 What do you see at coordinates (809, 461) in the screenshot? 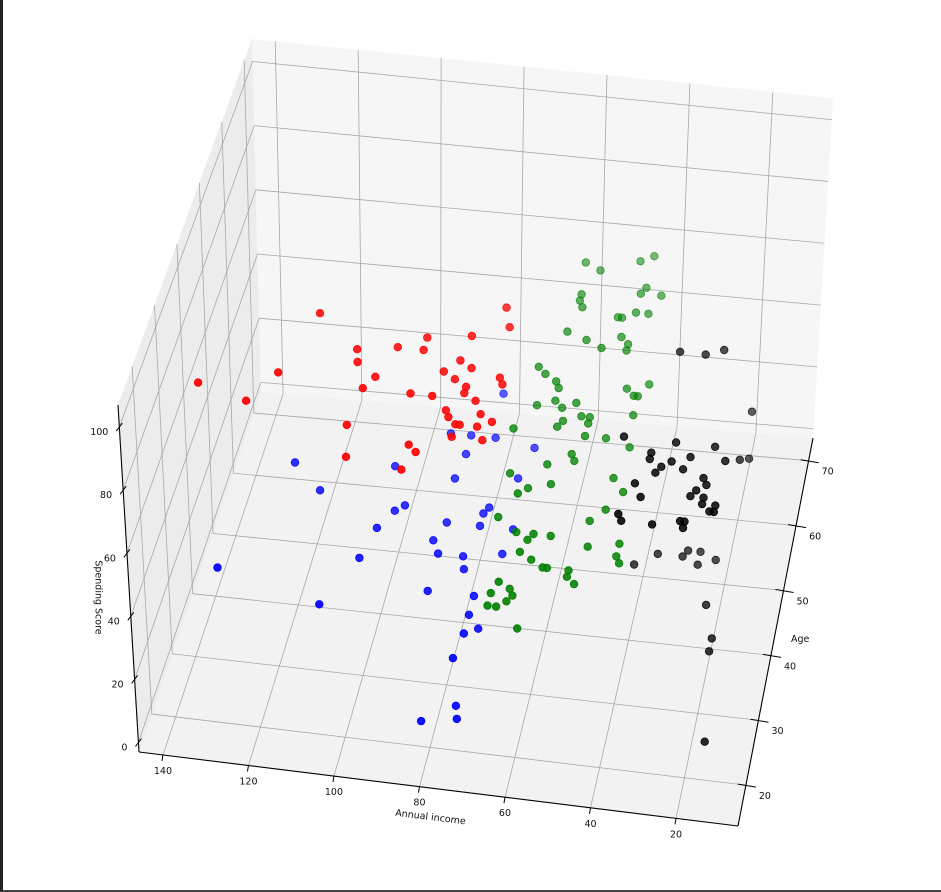
I see `y-tick-mark` at bounding box center [809, 461].